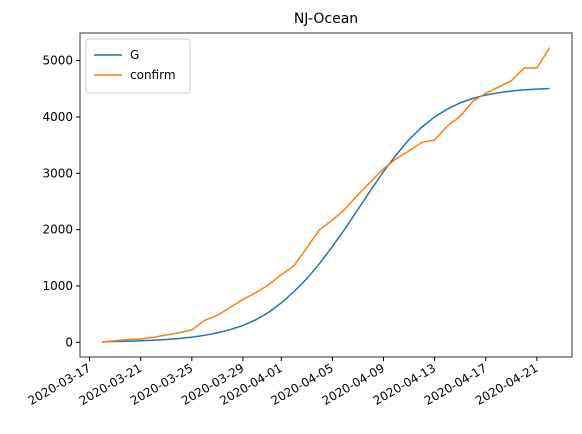  Describe the element at coordinates (57, 173) in the screenshot. I see `y-tick-label: 3000` at that location.